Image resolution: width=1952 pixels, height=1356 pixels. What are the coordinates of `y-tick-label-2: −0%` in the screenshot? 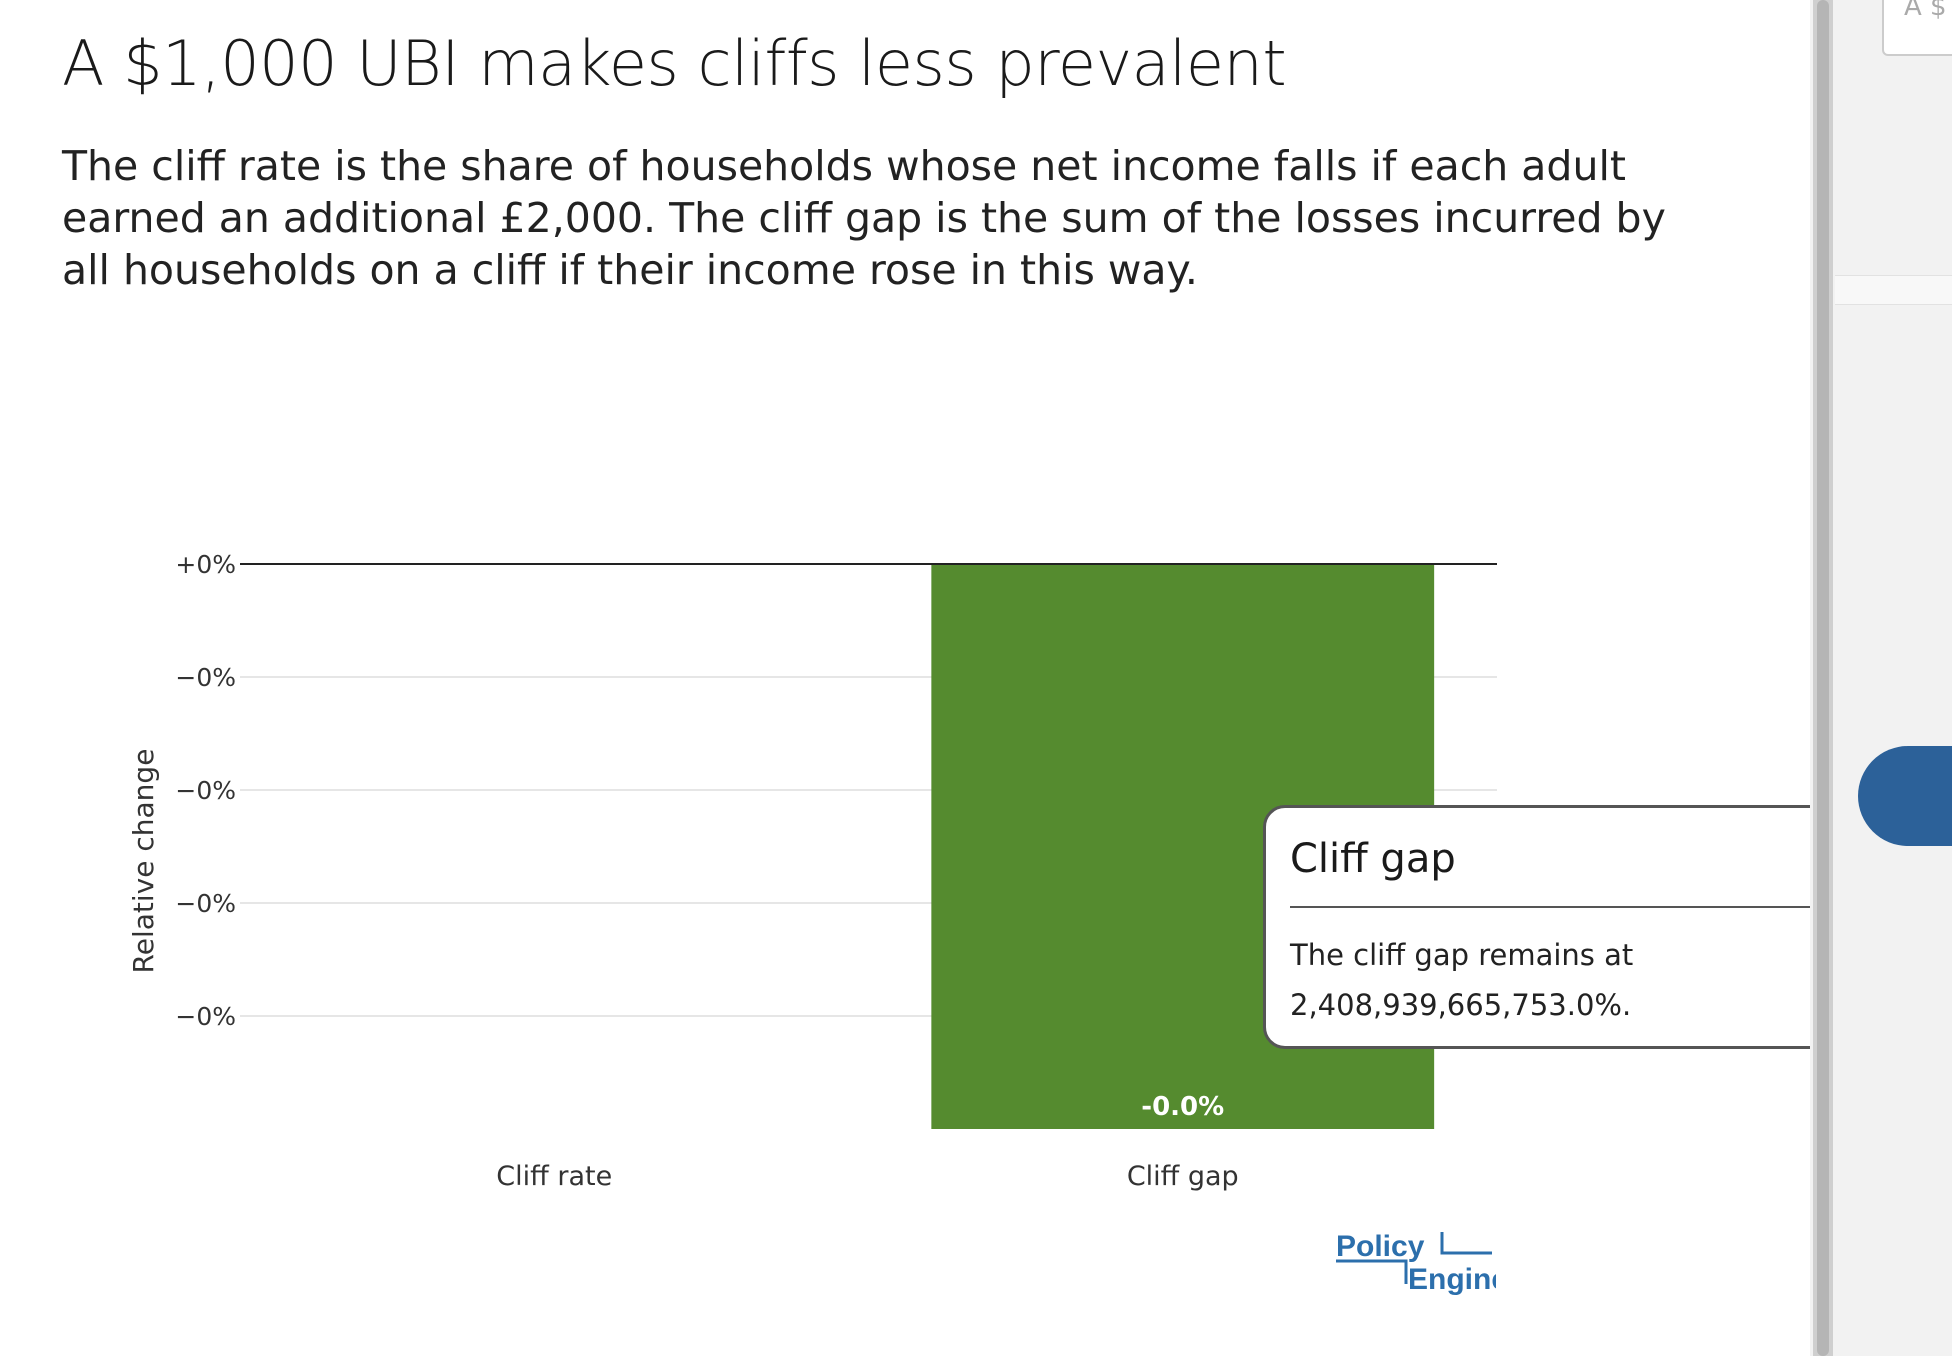 It's located at (205, 790).